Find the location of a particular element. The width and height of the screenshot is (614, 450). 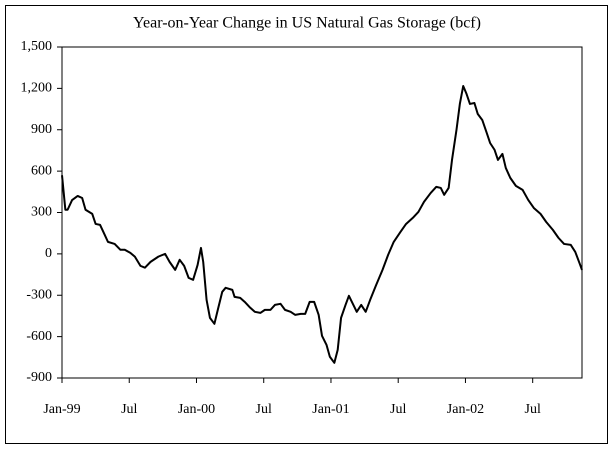

x-tick-label: Jan-00 is located at coordinates (196, 409).